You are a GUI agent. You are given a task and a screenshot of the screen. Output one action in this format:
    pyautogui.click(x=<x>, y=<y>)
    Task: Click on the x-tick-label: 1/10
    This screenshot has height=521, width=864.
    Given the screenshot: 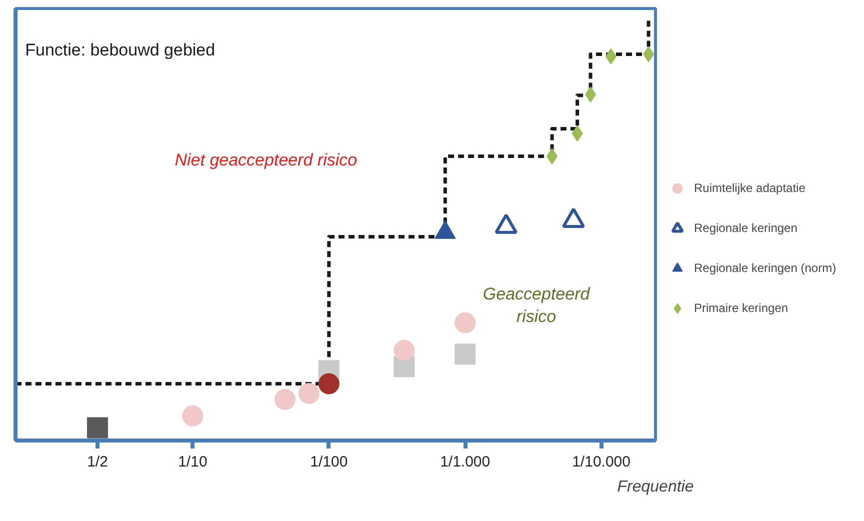 What is the action you would take?
    pyautogui.click(x=193, y=462)
    